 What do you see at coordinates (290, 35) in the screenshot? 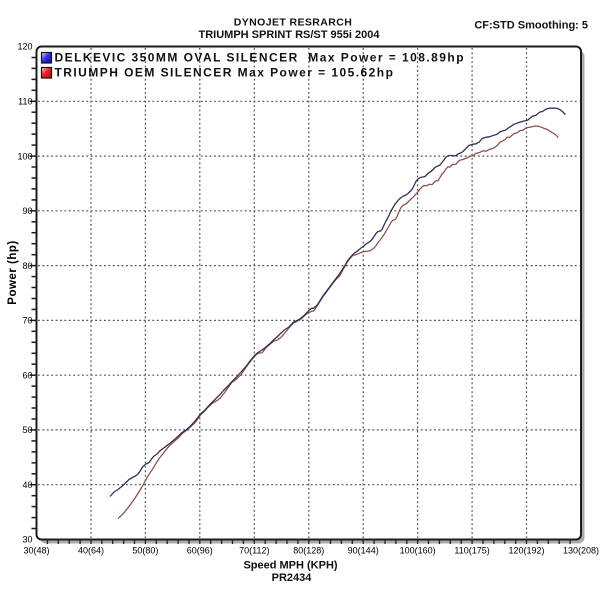
I see `svg-text: TRIUMPH SPRINT RS/ST 955i 2004` at bounding box center [290, 35].